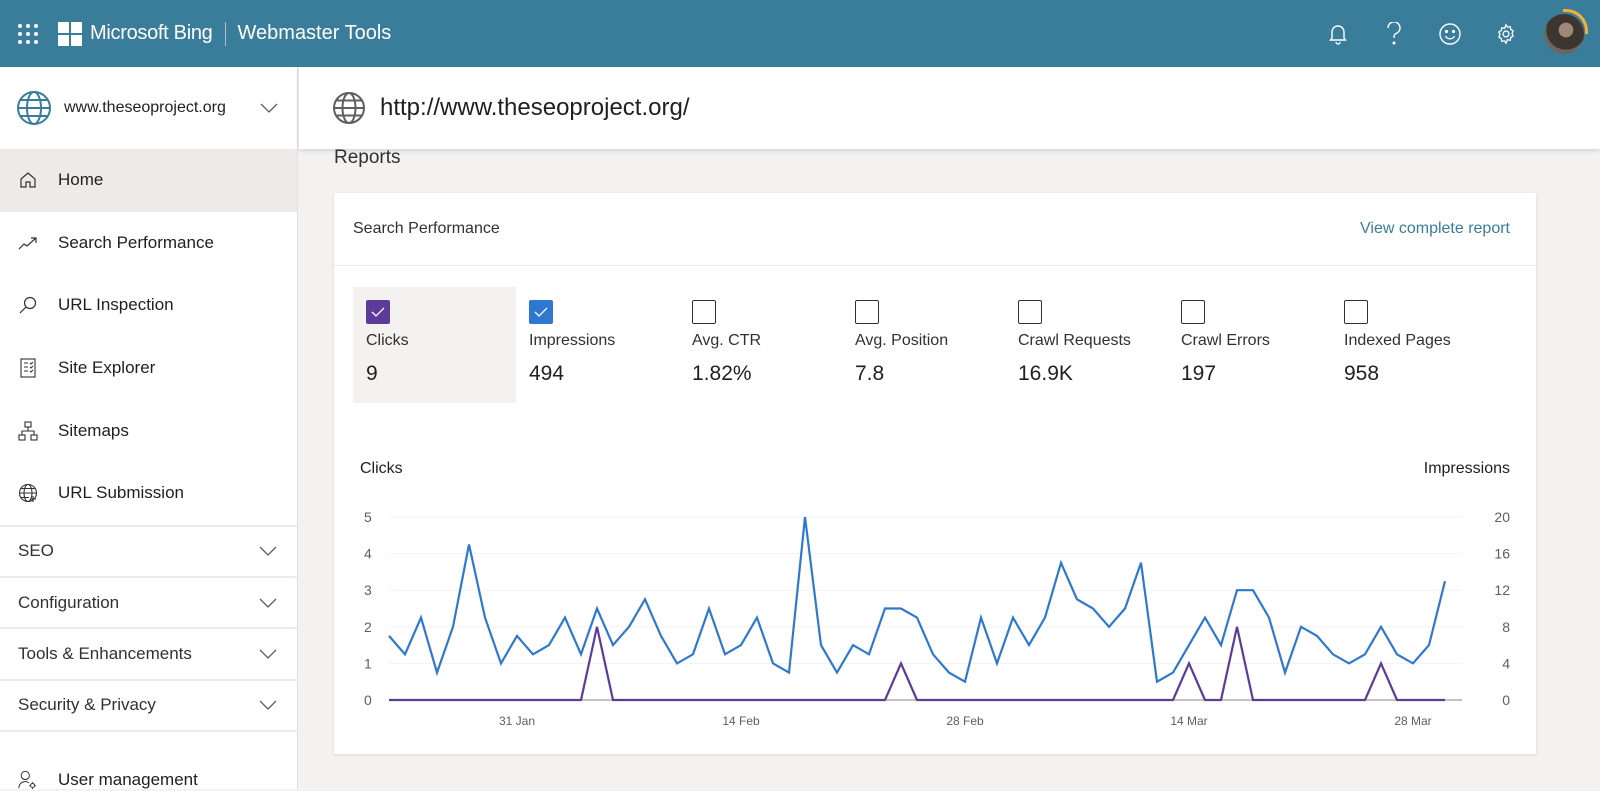 This screenshot has height=791, width=1600. Describe the element at coordinates (1506, 700) in the screenshot. I see `right-tick-label: 0` at that location.